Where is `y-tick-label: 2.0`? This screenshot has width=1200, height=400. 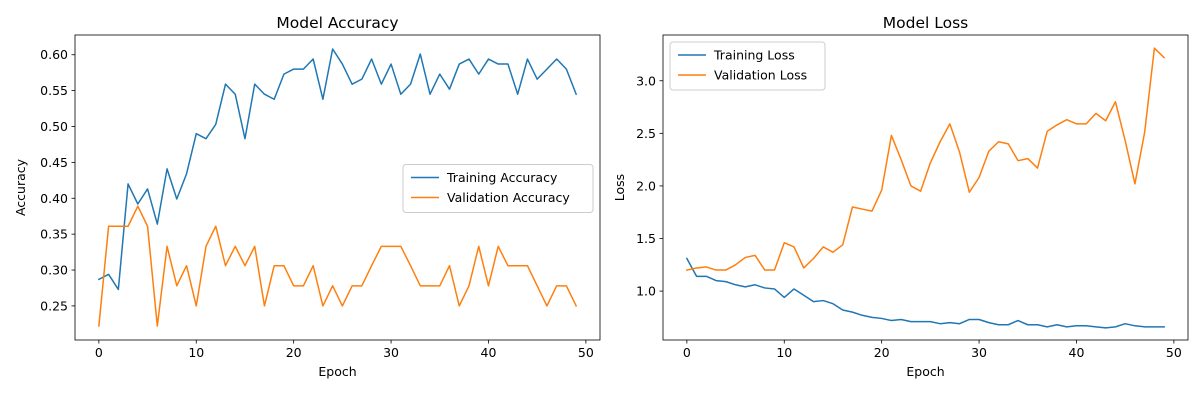
y-tick-label: 2.0 is located at coordinates (646, 185).